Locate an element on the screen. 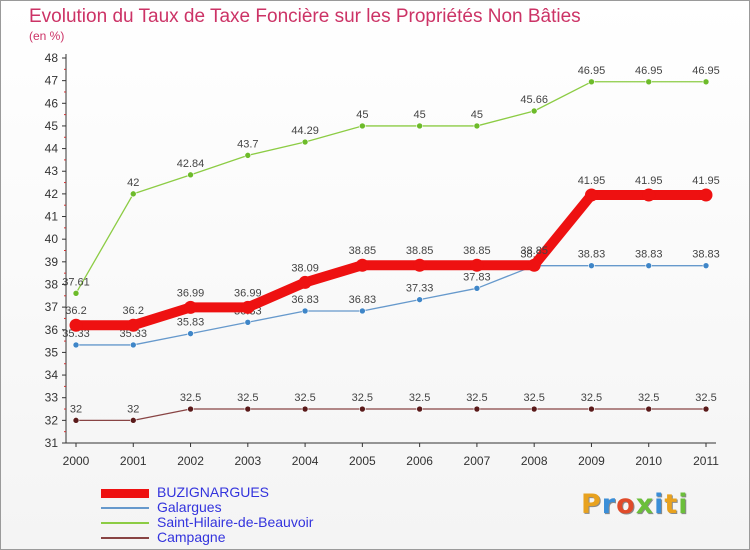 This screenshot has width=750, height=550. x-tick-label: 2010 is located at coordinates (648, 461).